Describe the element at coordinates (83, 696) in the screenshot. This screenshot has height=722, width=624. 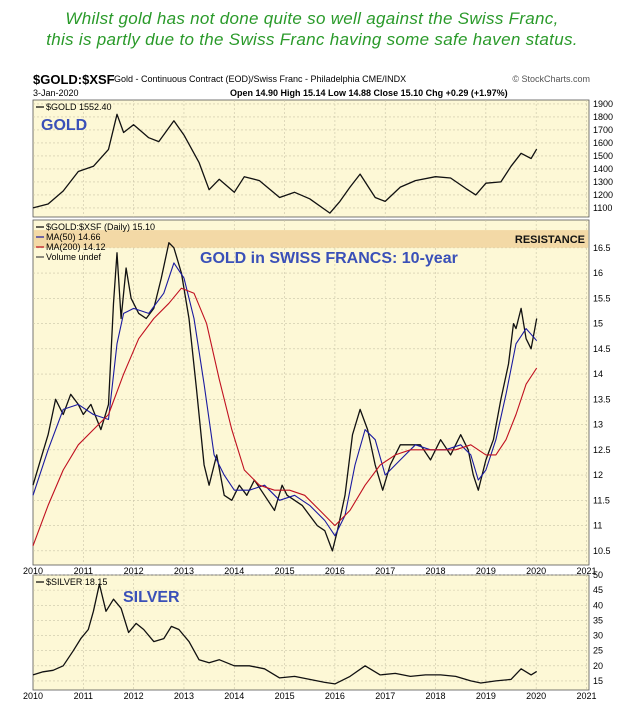
I see `silver-panel-x-tick-label: 2011` at that location.